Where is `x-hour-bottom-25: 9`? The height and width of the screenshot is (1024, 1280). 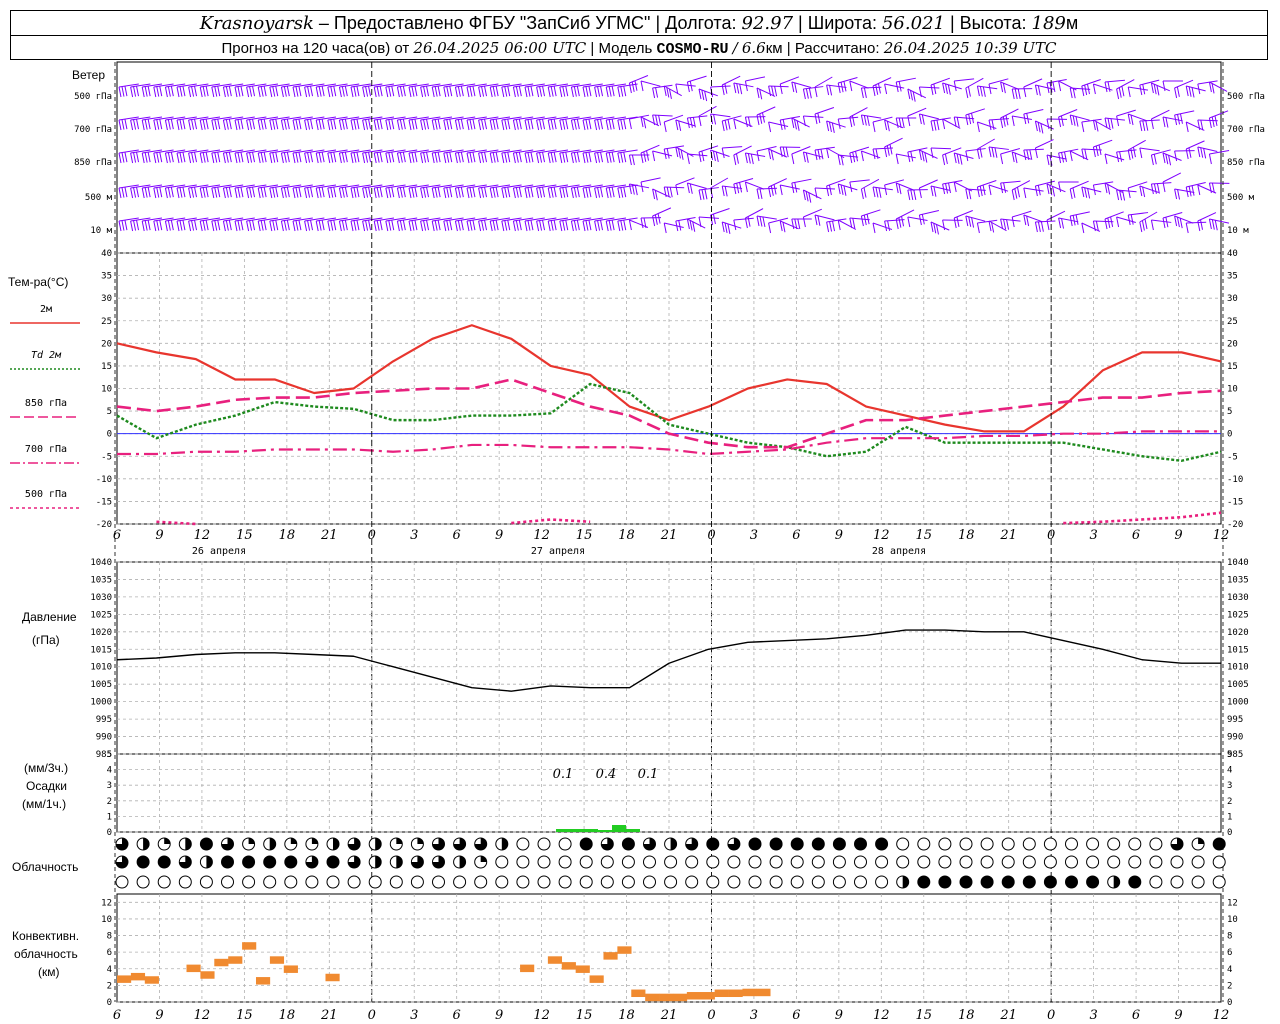 x-hour-bottom-25: 9 is located at coordinates (1178, 1015).